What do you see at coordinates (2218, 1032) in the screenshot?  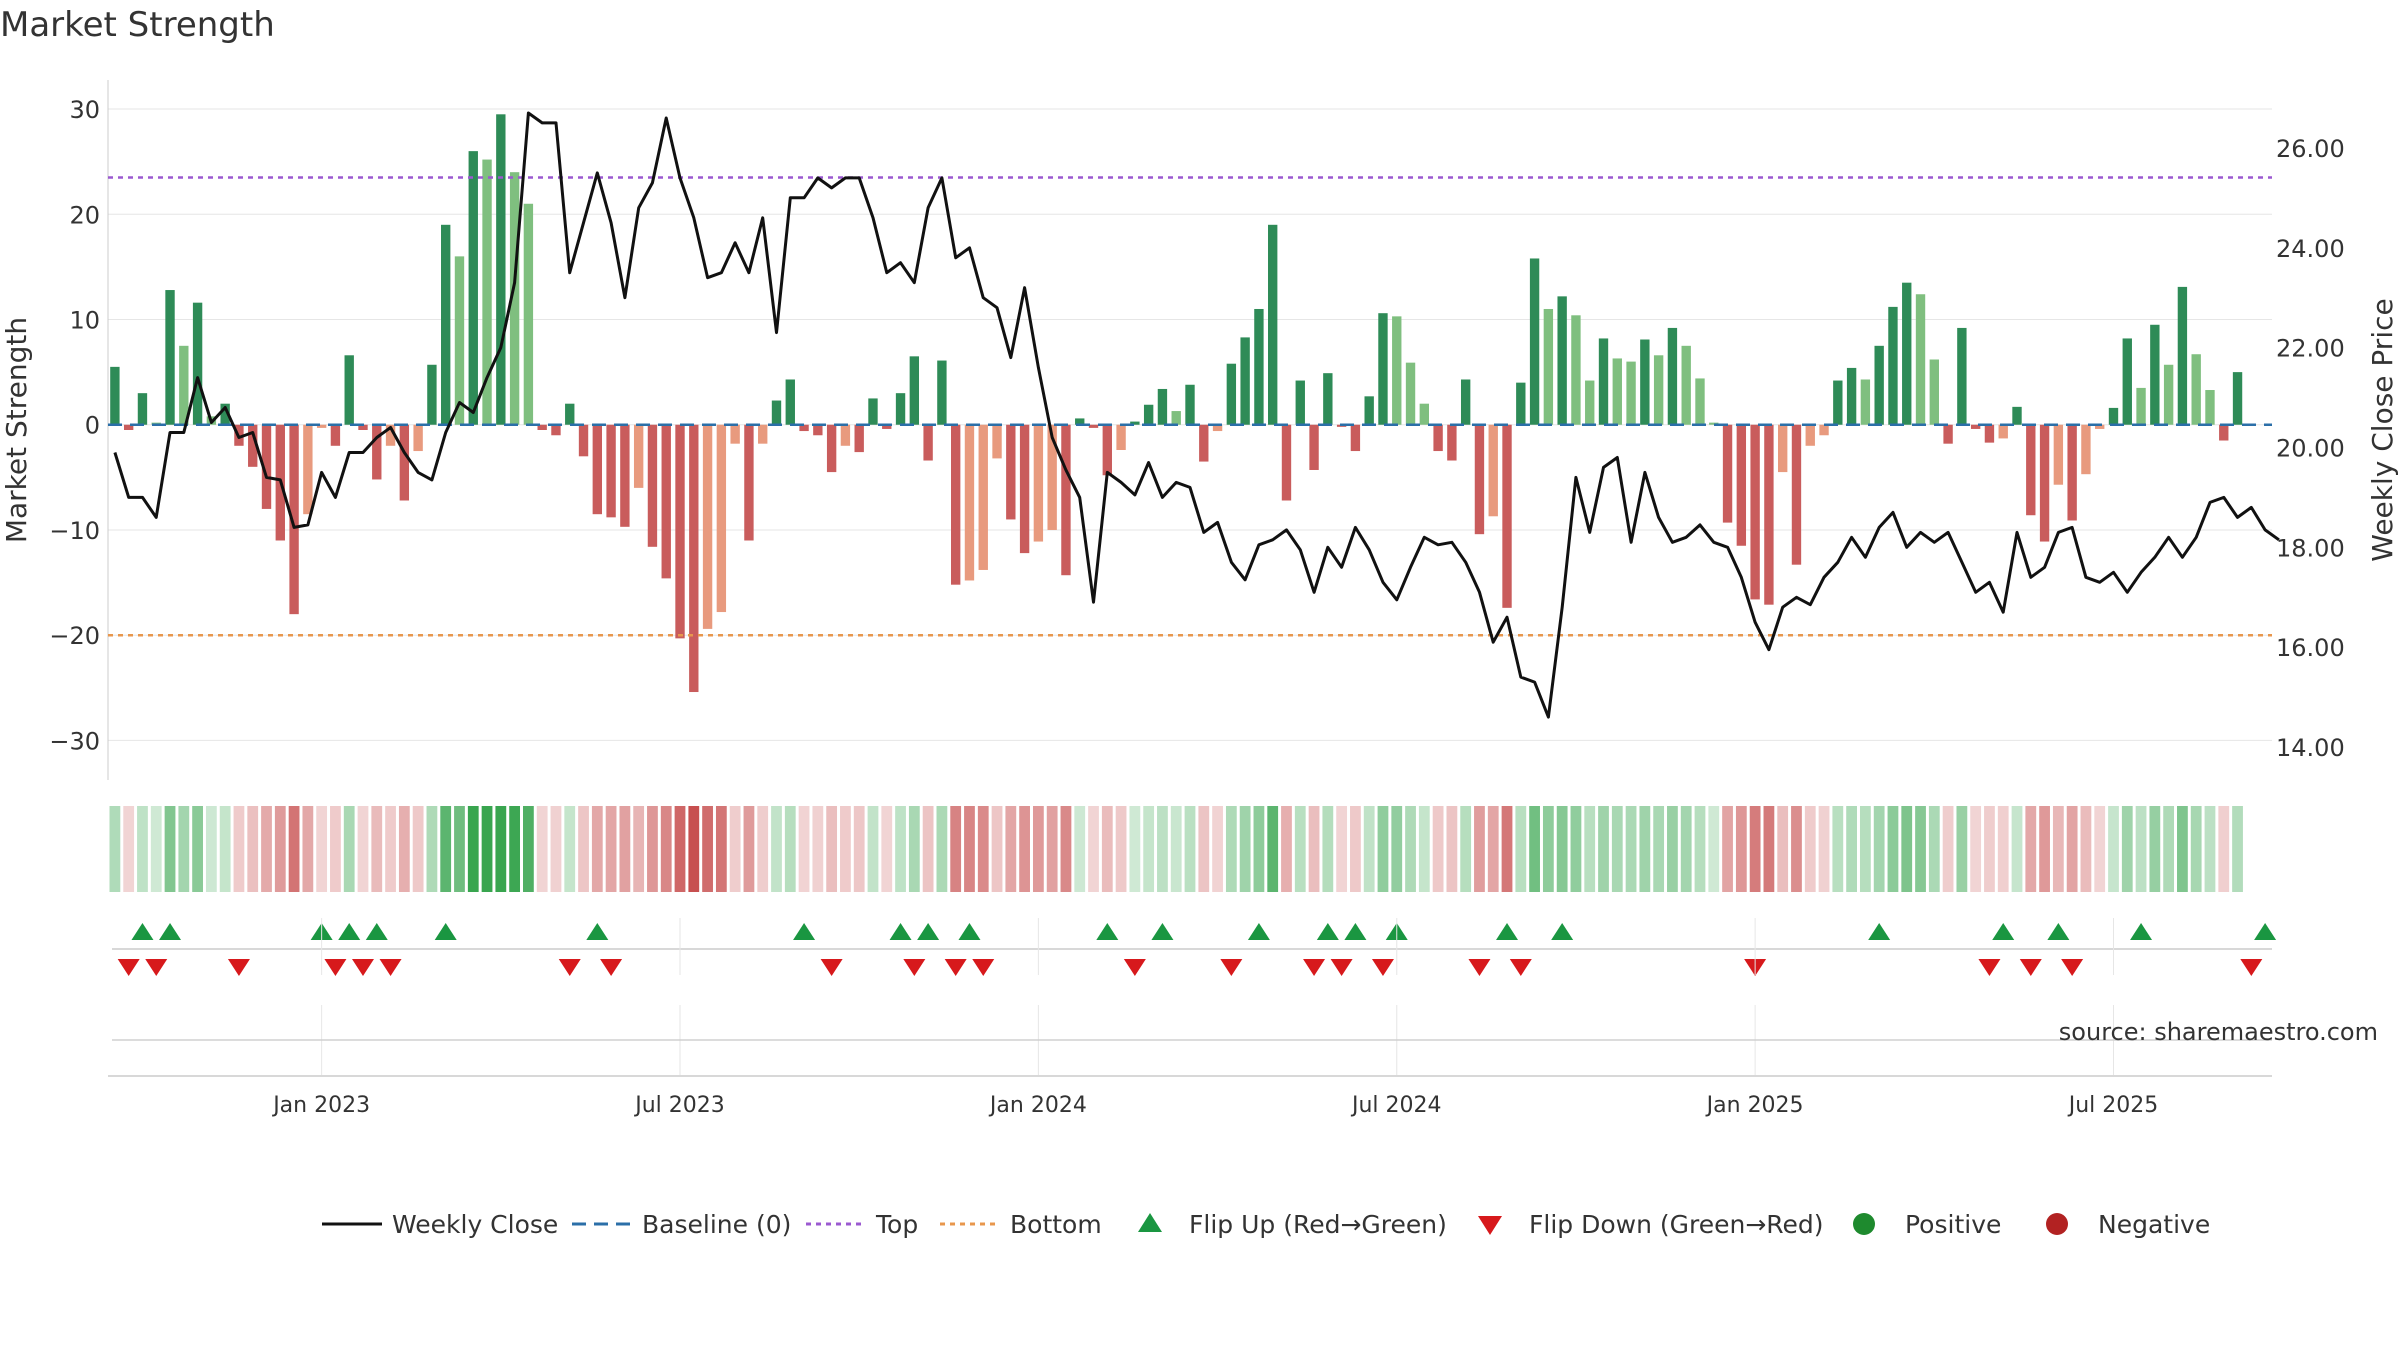 I see `source-note: source: sharemaestro.com` at bounding box center [2218, 1032].